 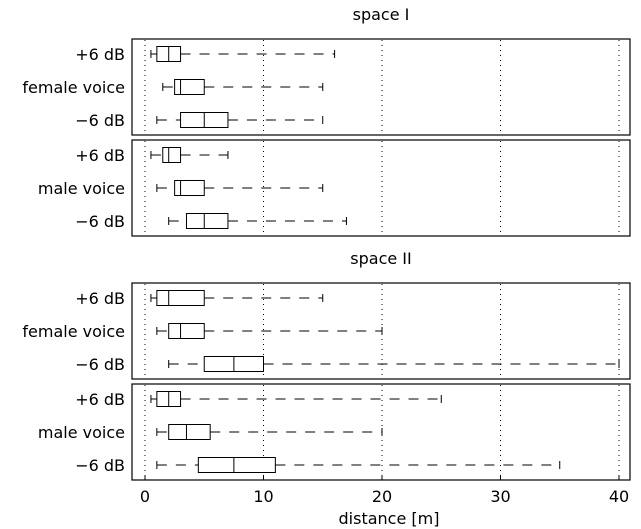 I want to click on x-tick-label: 40, so click(x=619, y=496).